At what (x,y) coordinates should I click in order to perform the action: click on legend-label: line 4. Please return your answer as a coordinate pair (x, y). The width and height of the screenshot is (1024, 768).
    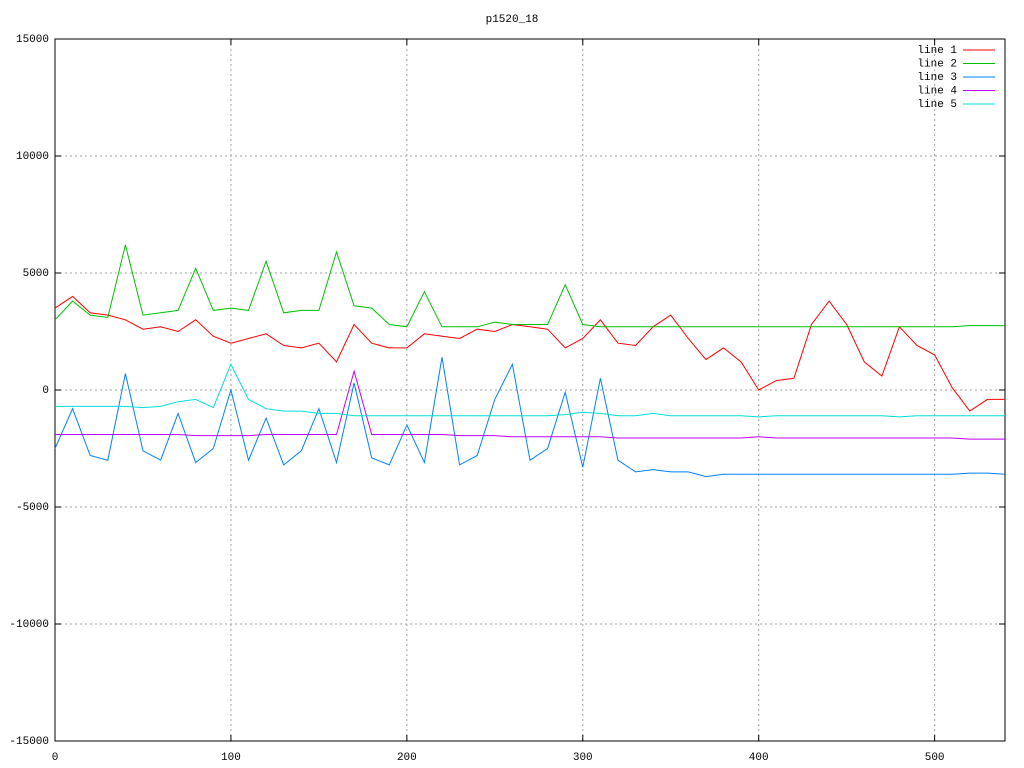
    Looking at the image, I should click on (937, 91).